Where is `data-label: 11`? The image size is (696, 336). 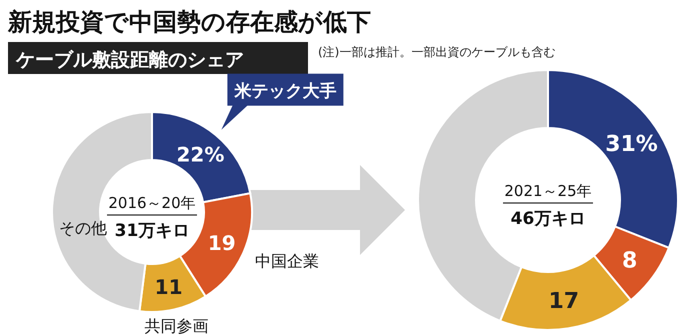 data-label: 11 is located at coordinates (168, 287).